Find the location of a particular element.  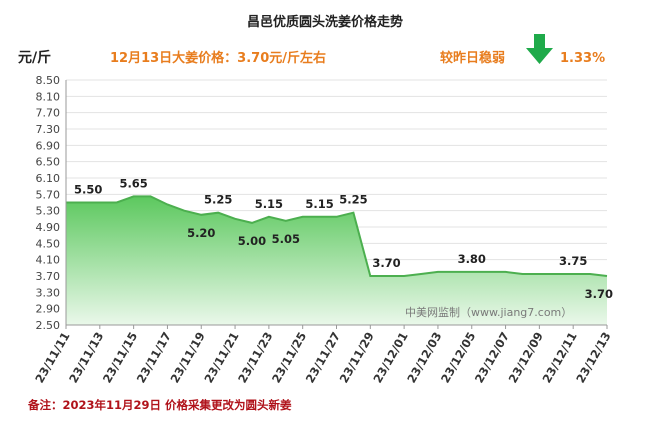

y-tick-label: 6.50 is located at coordinates (48, 162).